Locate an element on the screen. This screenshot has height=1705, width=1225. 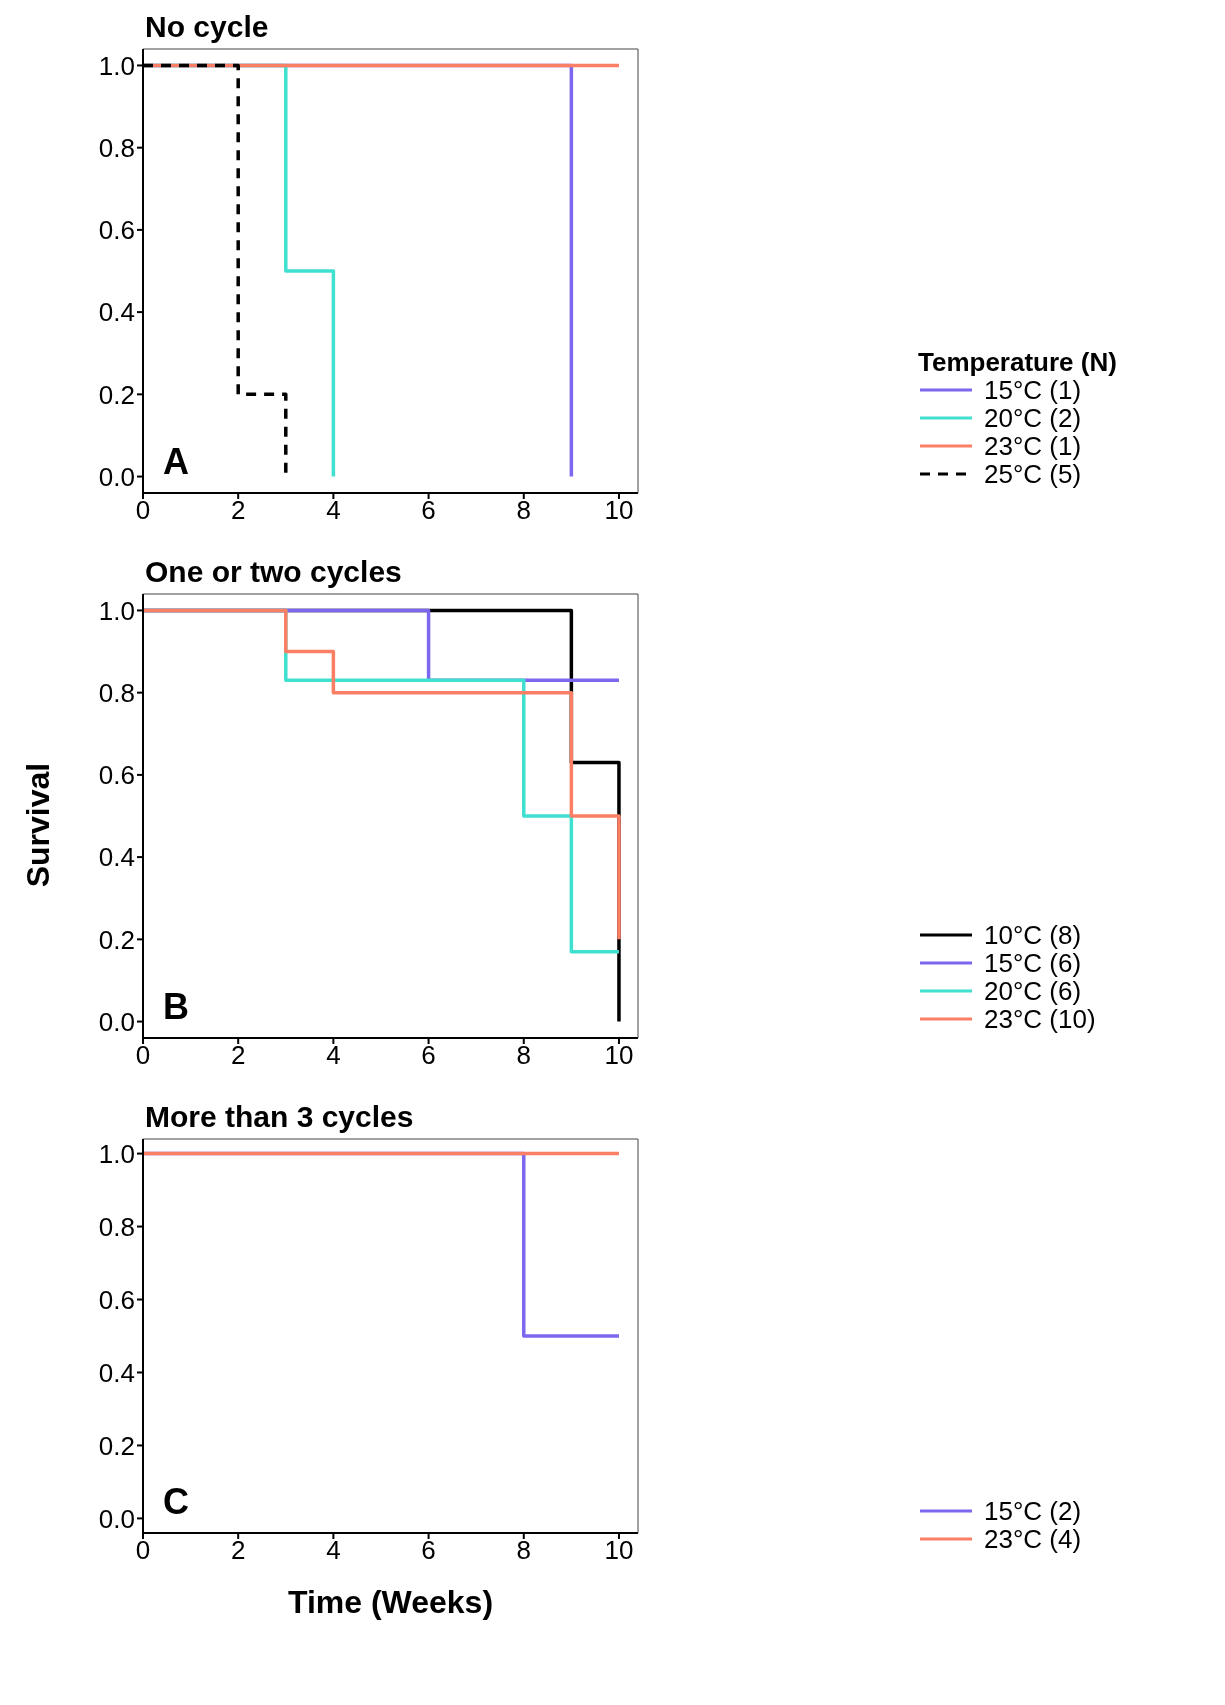
x-axis-title: Time (Weeks) is located at coordinates (390, 1602).